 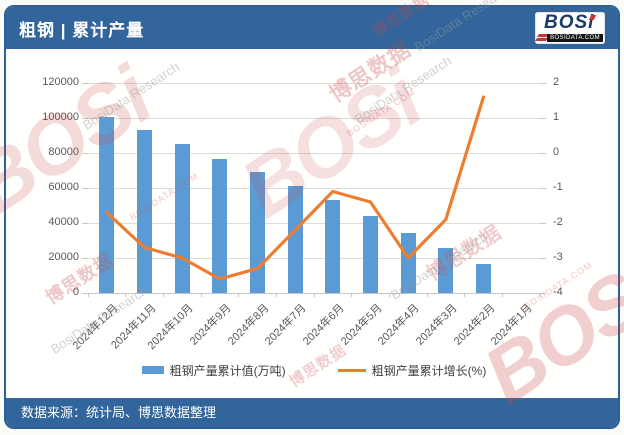 I want to click on footer-bar: 数据来源：统计局、博思数据整理, so click(x=312, y=412).